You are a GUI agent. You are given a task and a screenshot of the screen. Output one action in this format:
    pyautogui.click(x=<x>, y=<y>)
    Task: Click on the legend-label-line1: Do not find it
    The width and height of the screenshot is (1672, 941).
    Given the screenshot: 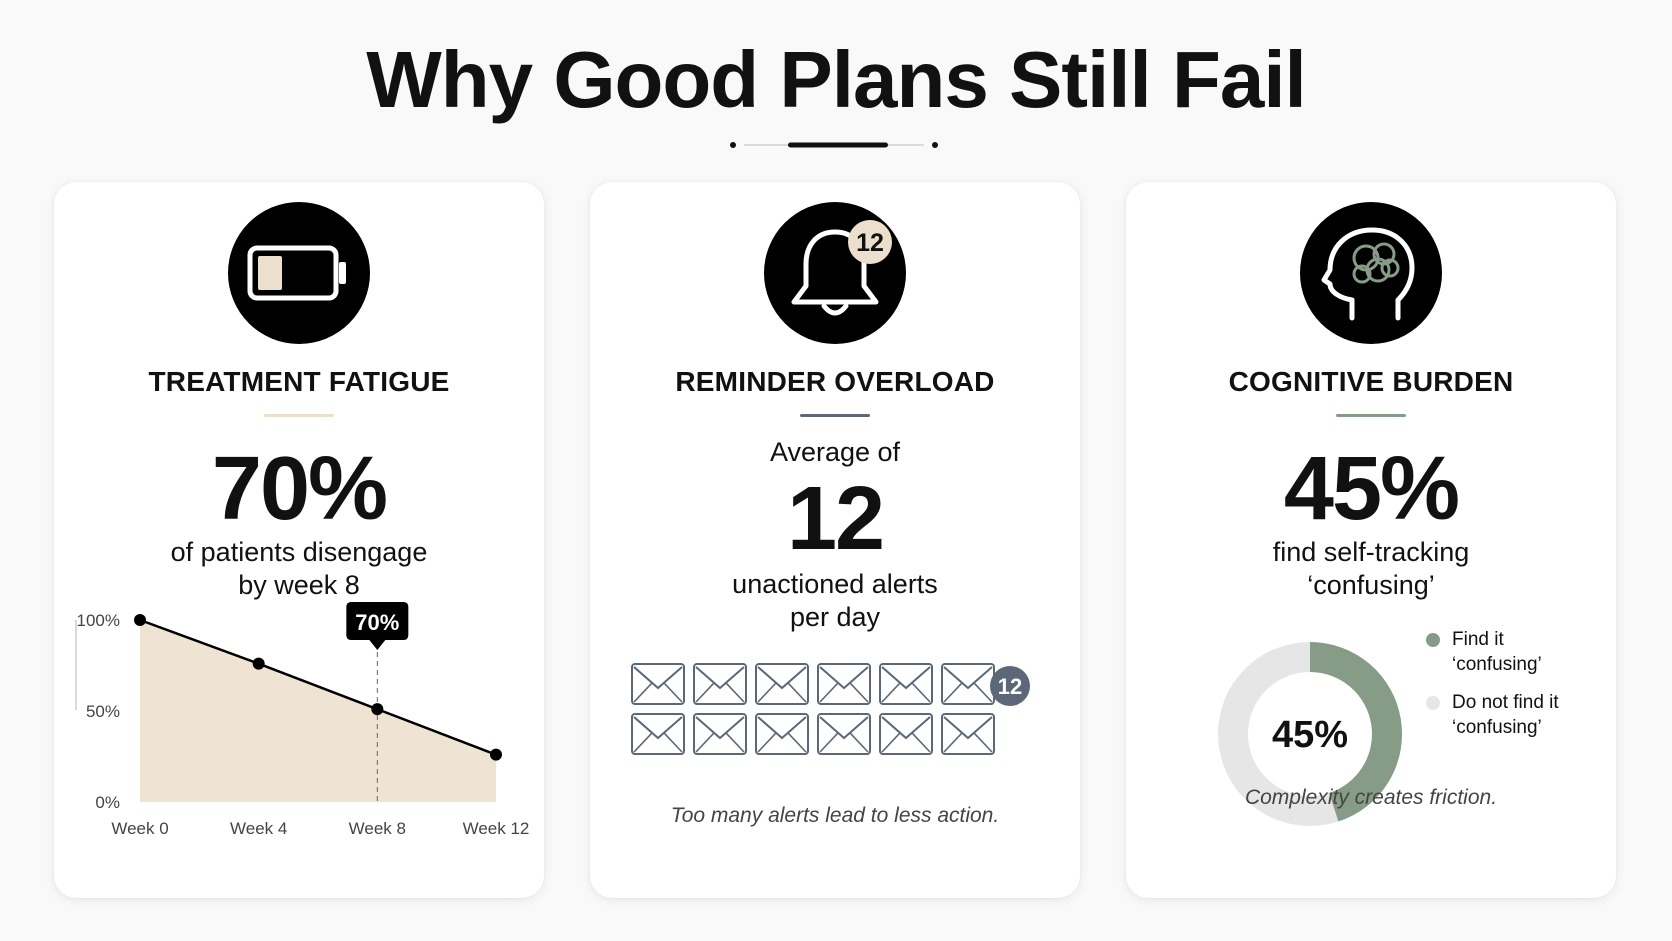 What is the action you would take?
    pyautogui.click(x=1505, y=702)
    